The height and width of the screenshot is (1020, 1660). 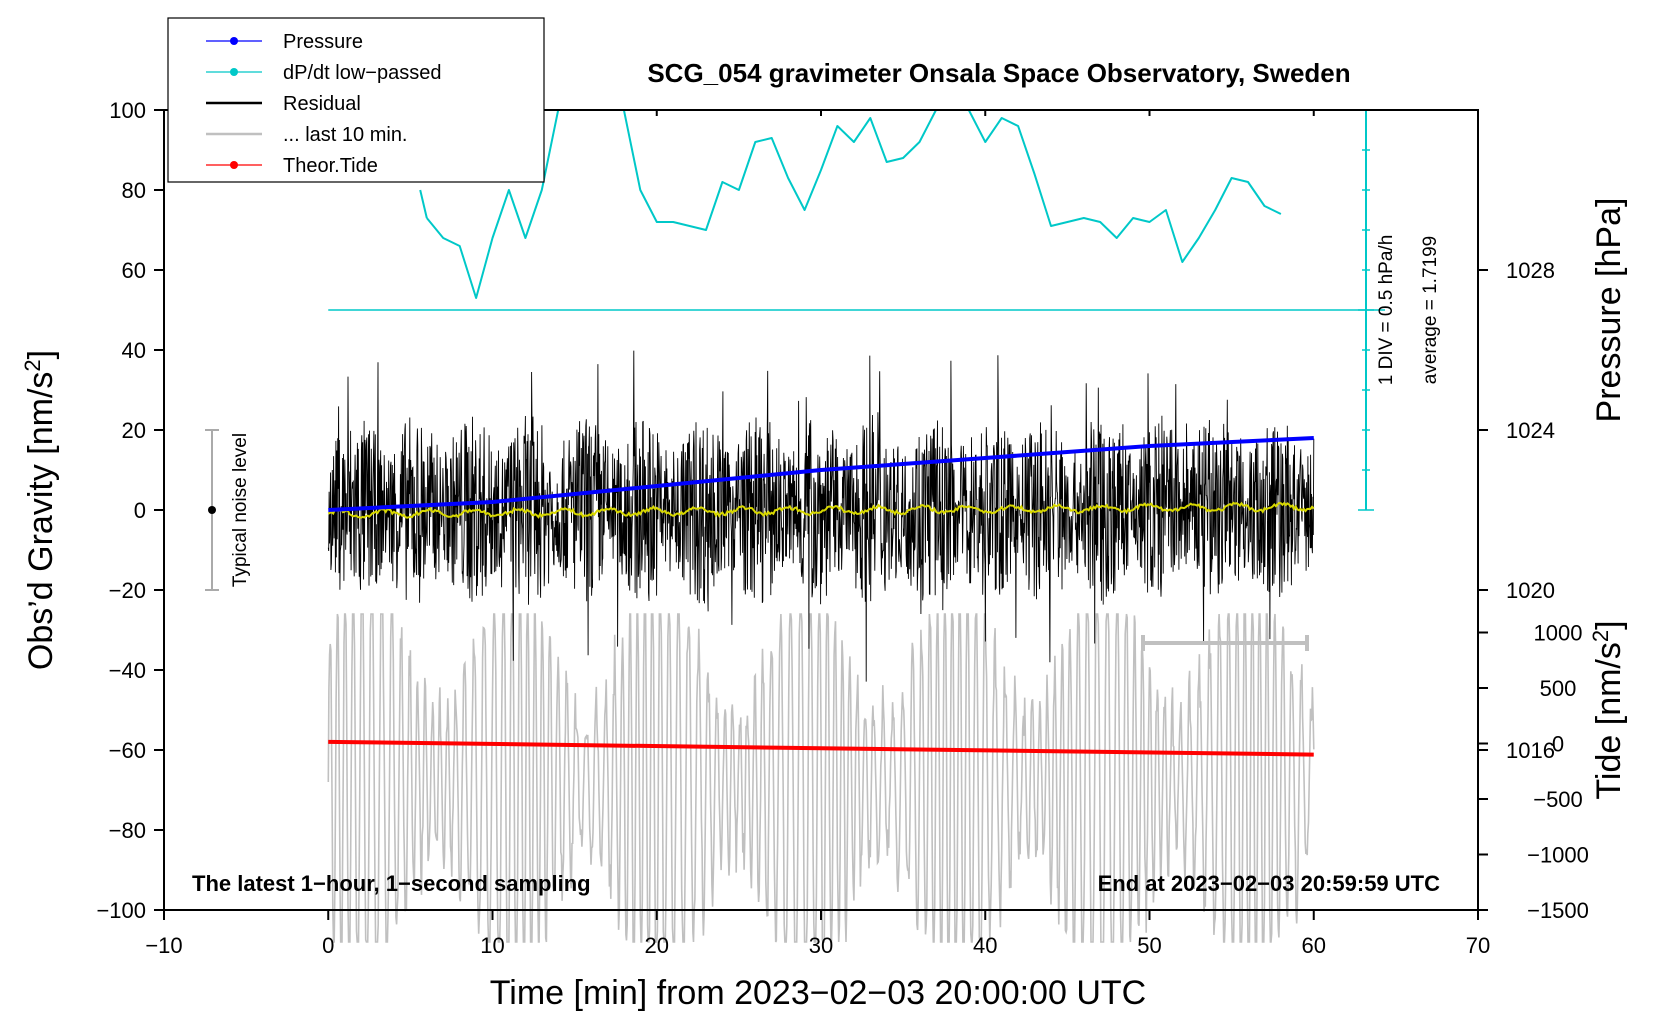 I want to click on x-axis-title: Time [min] from 2023−02−03 20:00:00 UTC, so click(x=818, y=993).